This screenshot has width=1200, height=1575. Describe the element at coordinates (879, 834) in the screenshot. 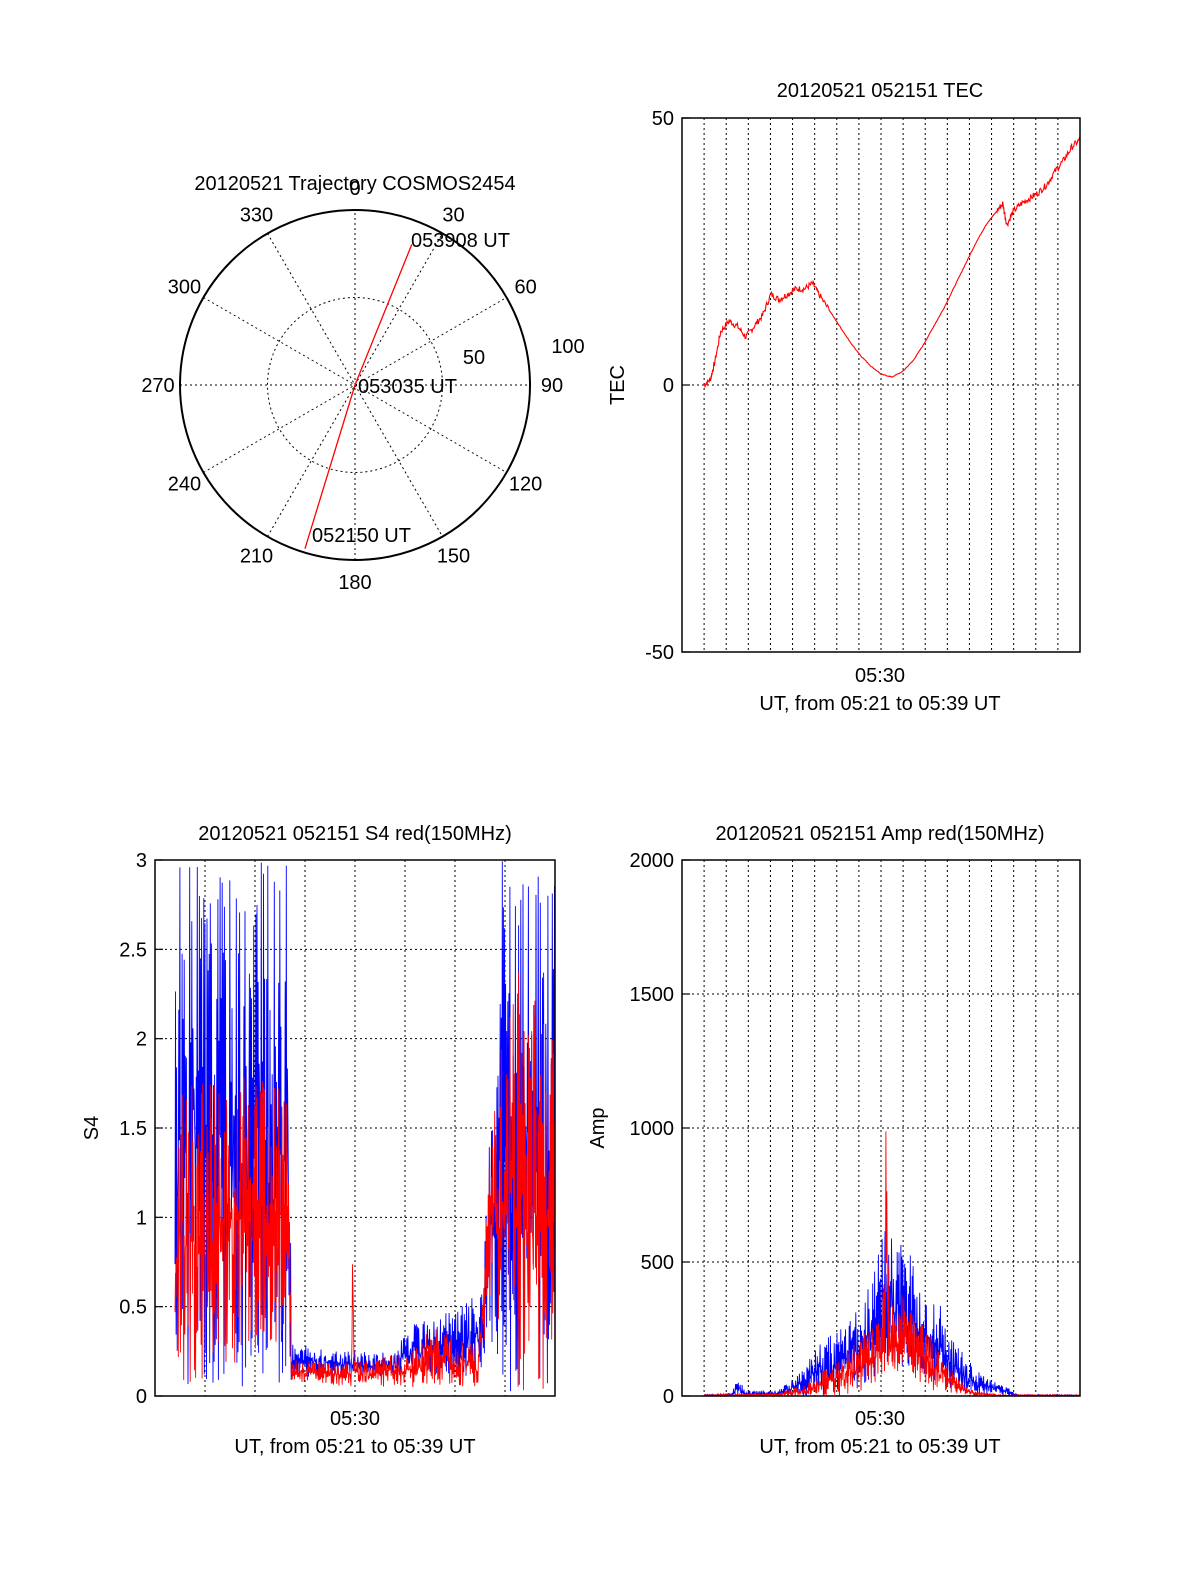

I see `amp-title: 20120521 052151 Amp red(150MHz)` at that location.